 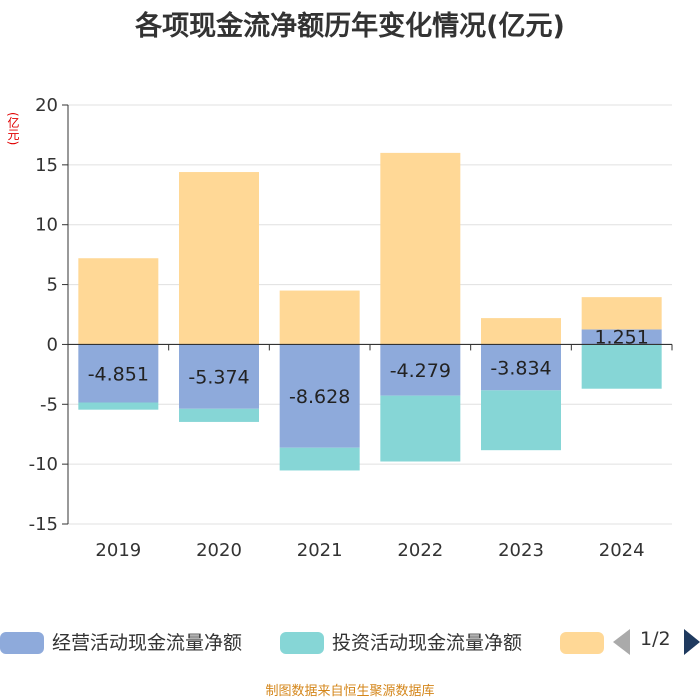 What do you see at coordinates (427, 643) in the screenshot?
I see `legend-label-investing: 投资活动现金流量净额` at bounding box center [427, 643].